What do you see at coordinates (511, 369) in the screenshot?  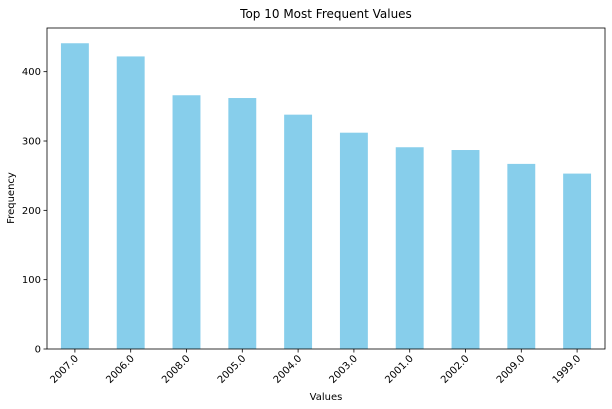 I see `x-tick-label: 2009.0` at bounding box center [511, 369].